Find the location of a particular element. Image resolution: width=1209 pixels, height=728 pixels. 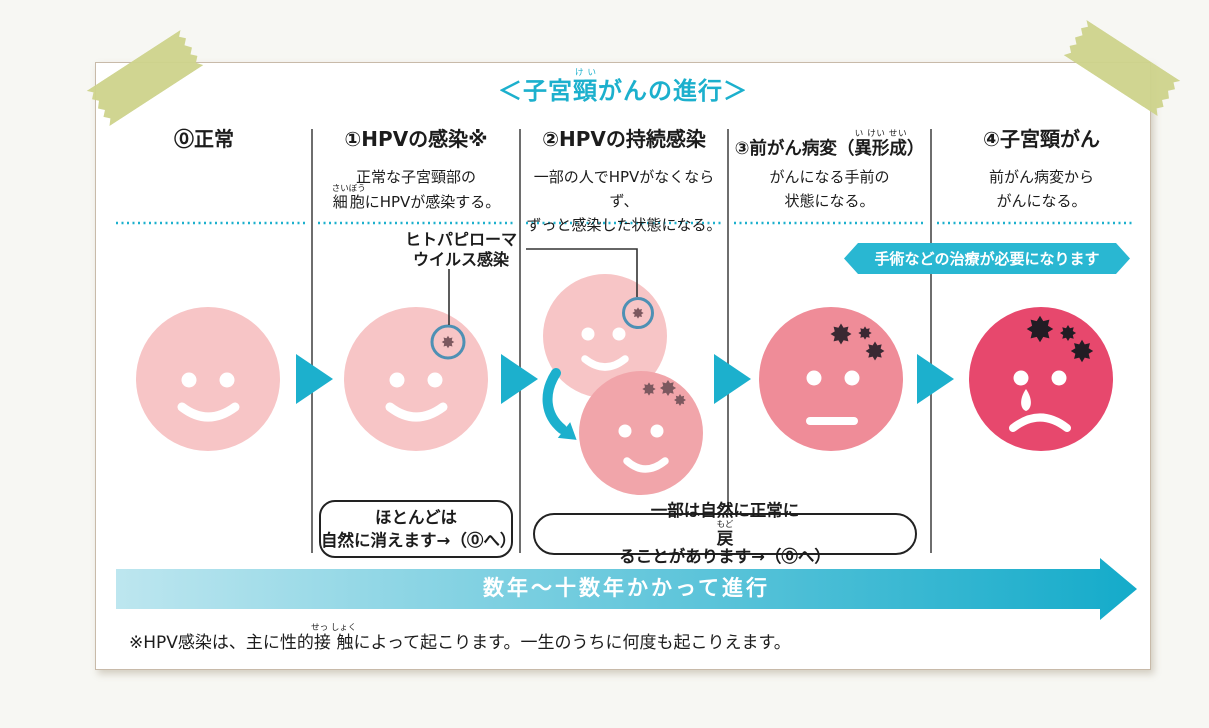

column-desc-3: がんになる手前の 状態になる。 is located at coordinates (829, 189).